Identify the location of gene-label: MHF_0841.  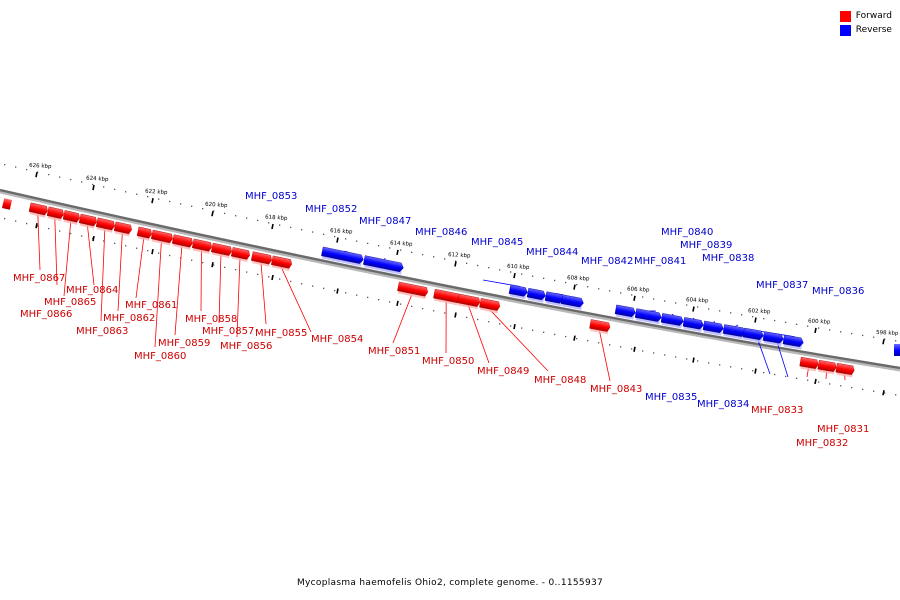
(660, 261).